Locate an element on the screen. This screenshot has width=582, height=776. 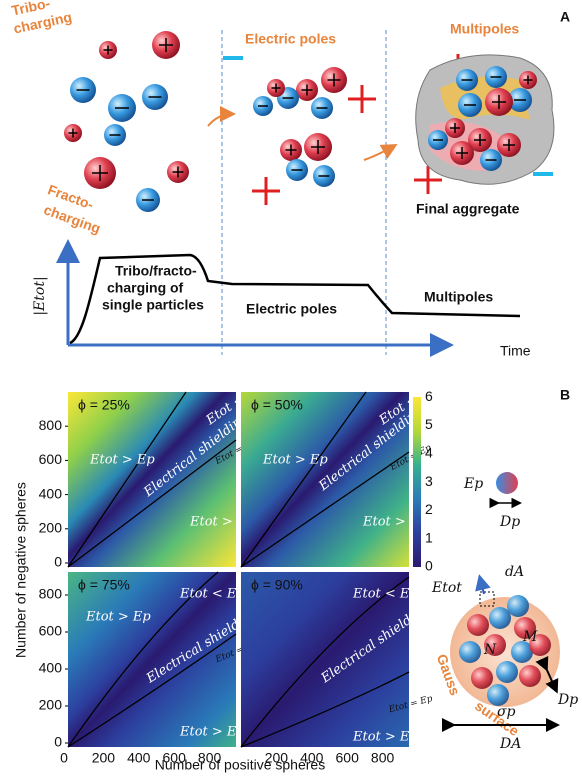
label: A is located at coordinates (565, 17).